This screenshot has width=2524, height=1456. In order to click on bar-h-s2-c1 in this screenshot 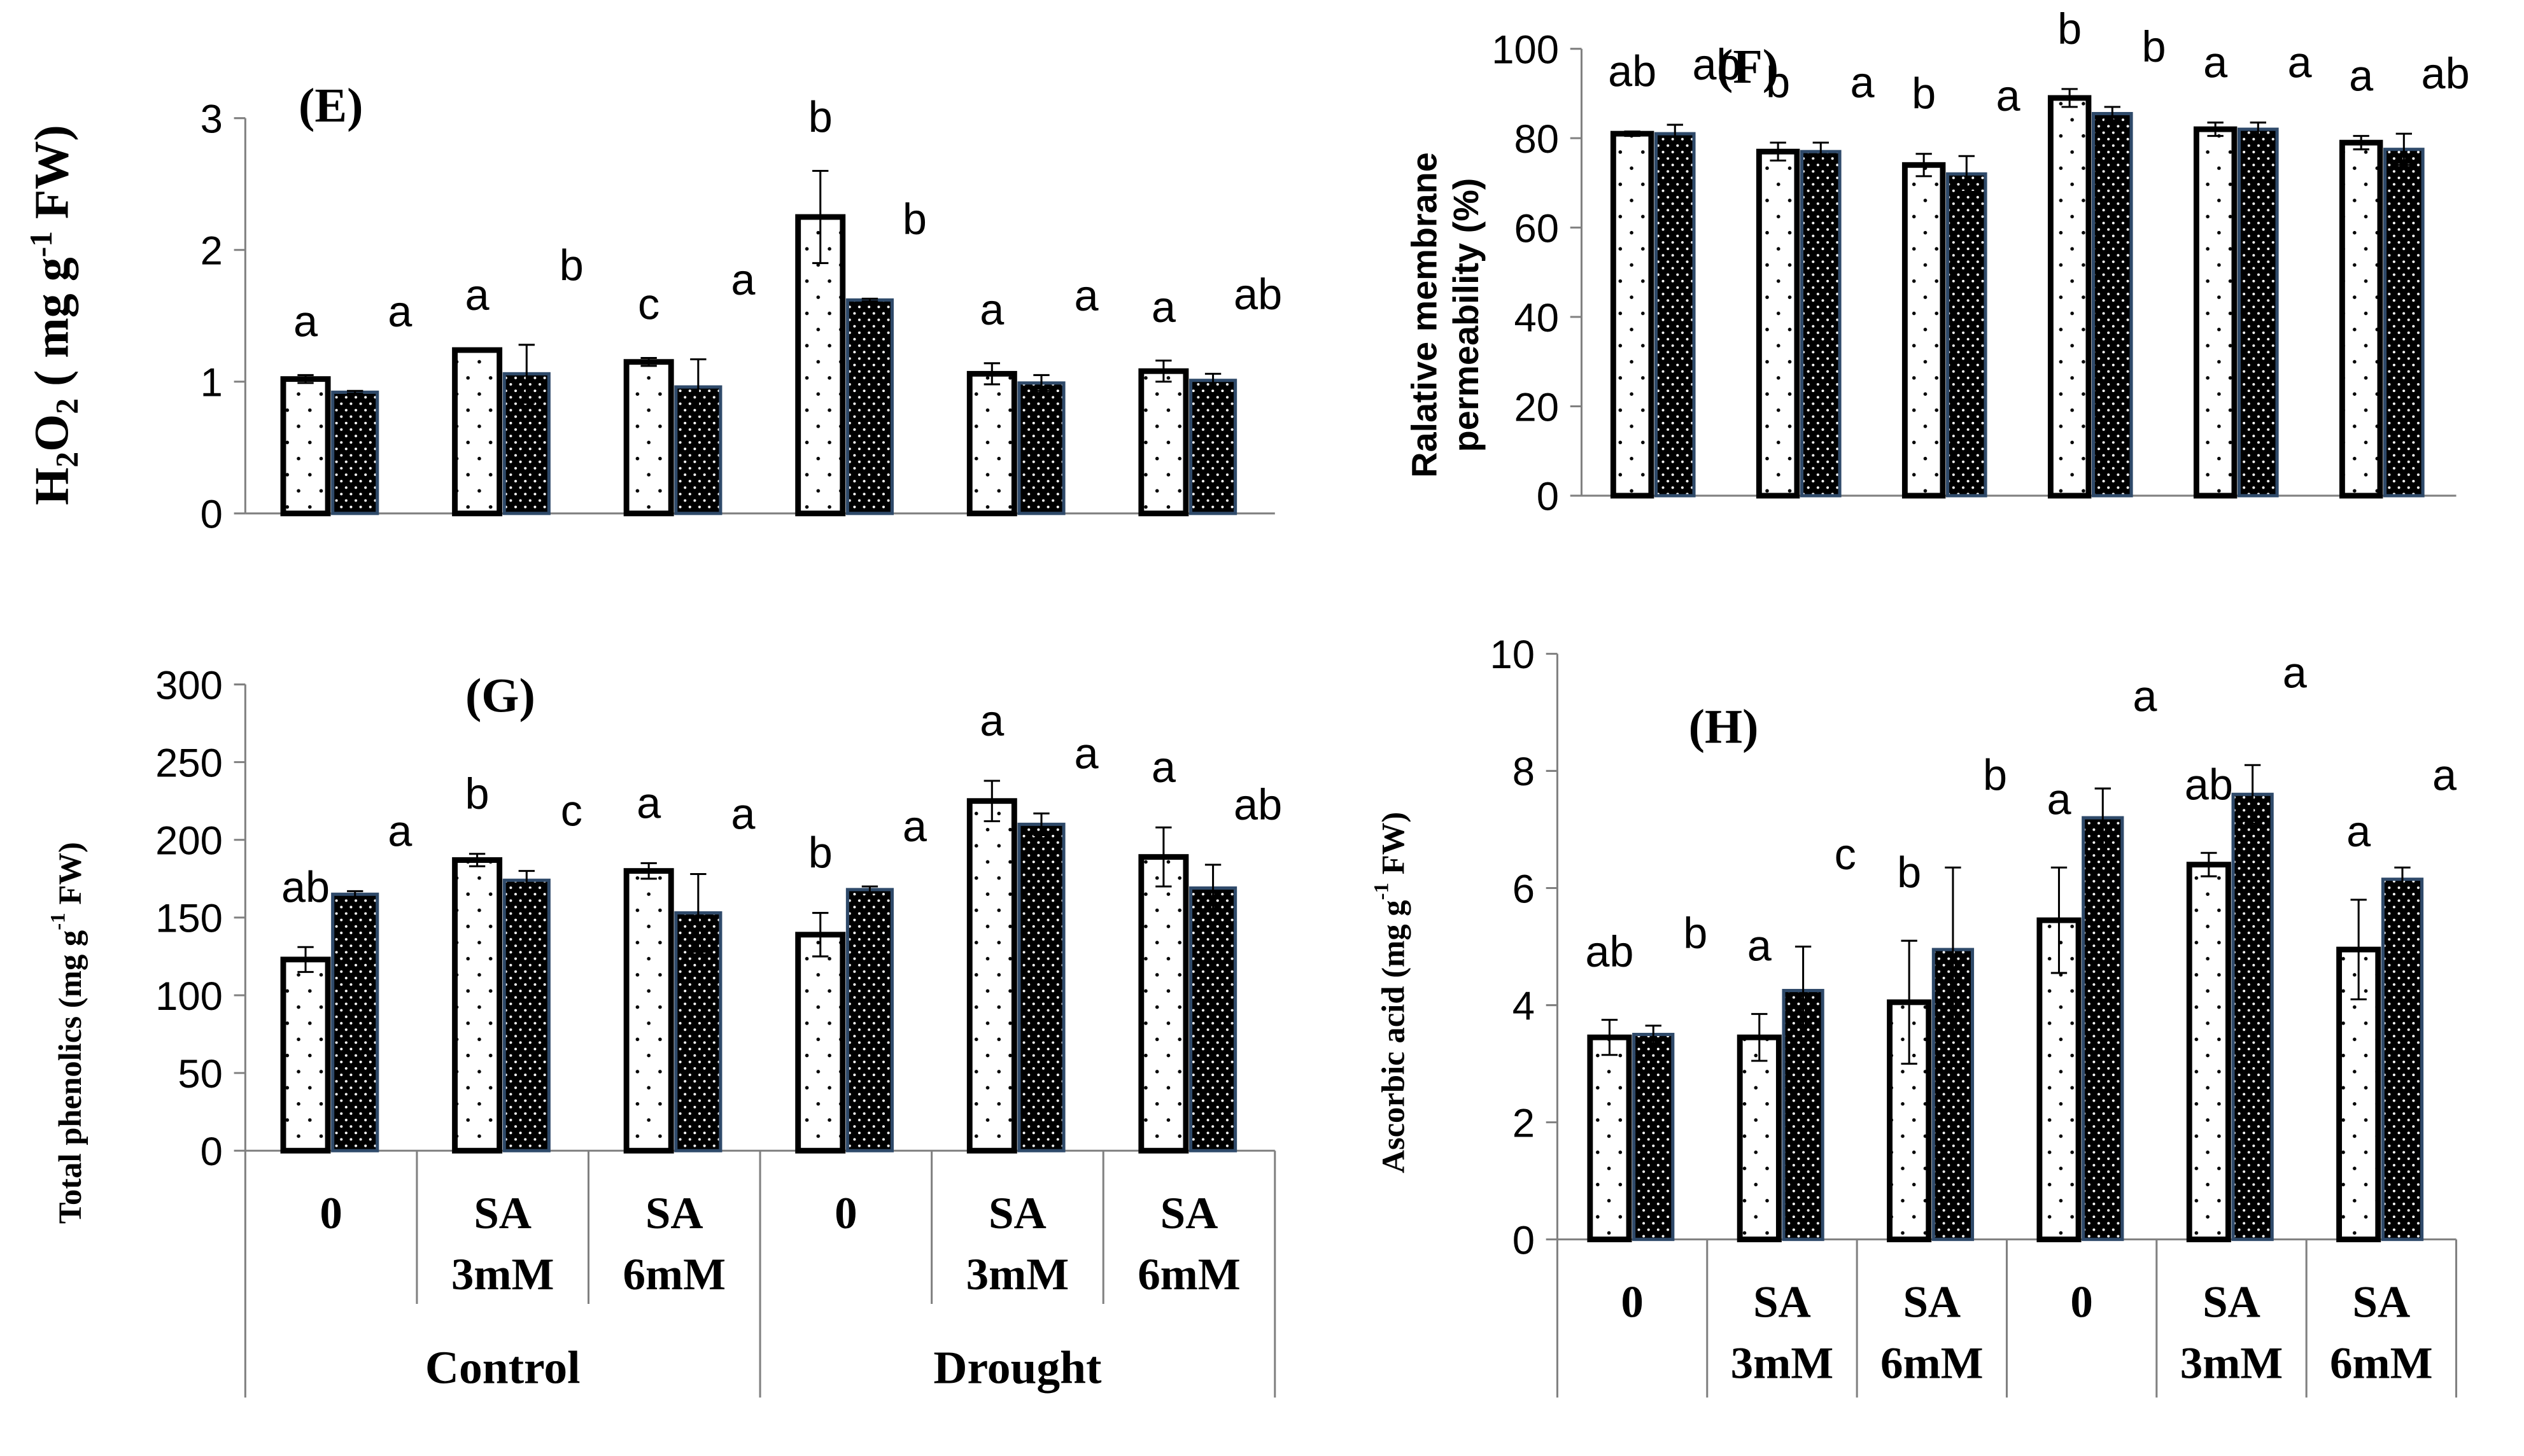, I will do `click(1653, 1137)`.